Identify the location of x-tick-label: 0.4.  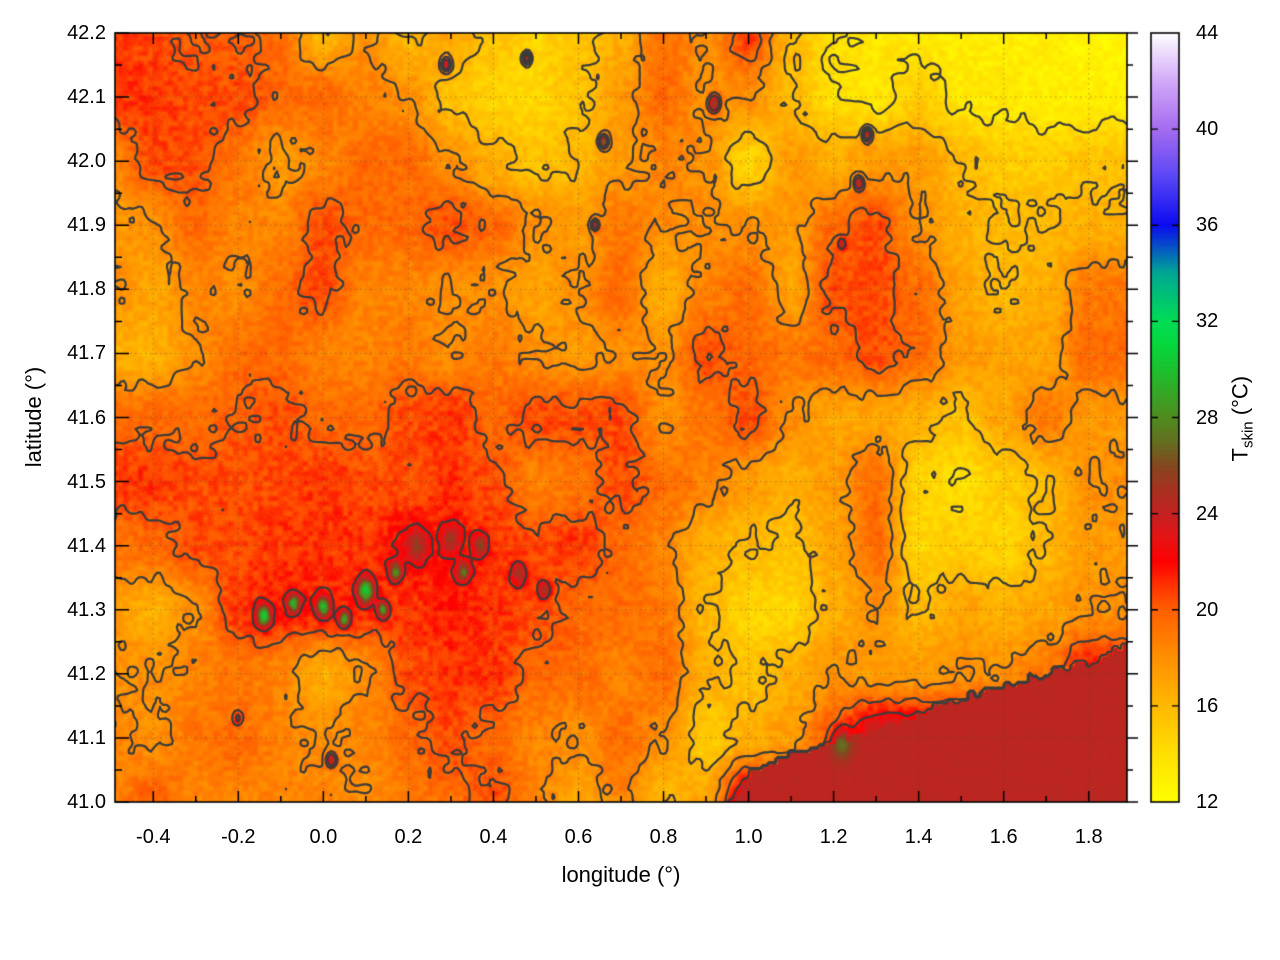
(493, 837).